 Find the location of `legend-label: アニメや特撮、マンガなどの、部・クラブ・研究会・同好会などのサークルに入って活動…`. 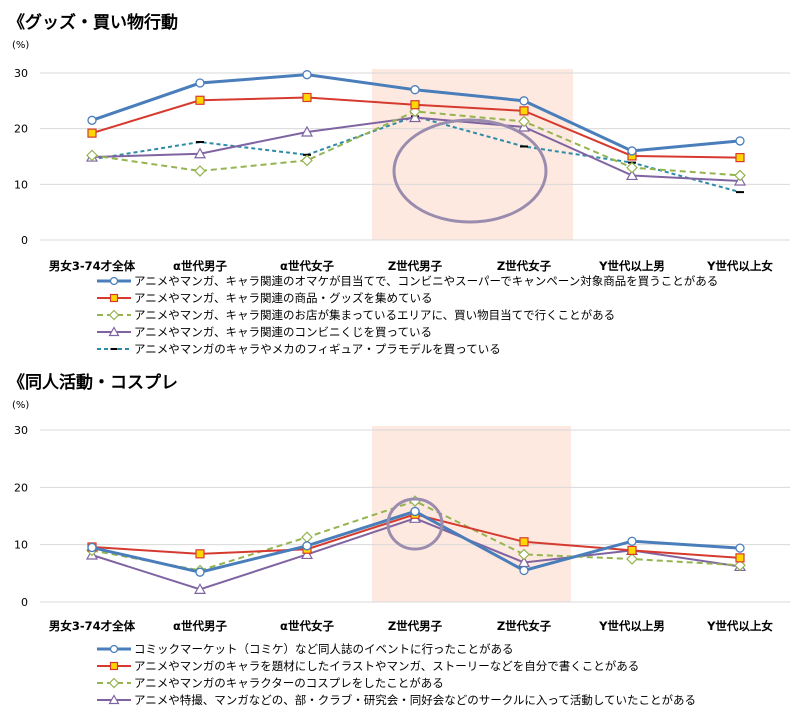

legend-label: アニメや特撮、マンガなどの、部・クラブ・研究会・同好会などのサークルに入って活動… is located at coordinates (415, 699).